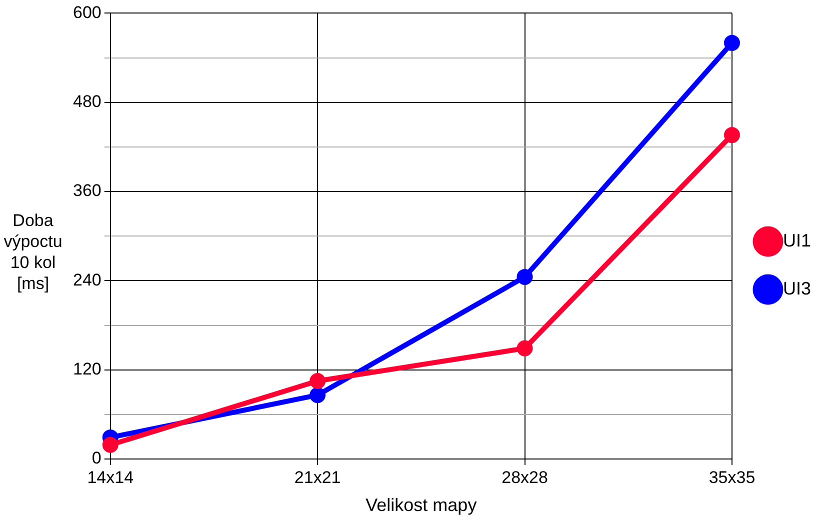 This screenshot has width=831, height=521. What do you see at coordinates (732, 477) in the screenshot?
I see `x-tick-label: 35x35` at bounding box center [732, 477].